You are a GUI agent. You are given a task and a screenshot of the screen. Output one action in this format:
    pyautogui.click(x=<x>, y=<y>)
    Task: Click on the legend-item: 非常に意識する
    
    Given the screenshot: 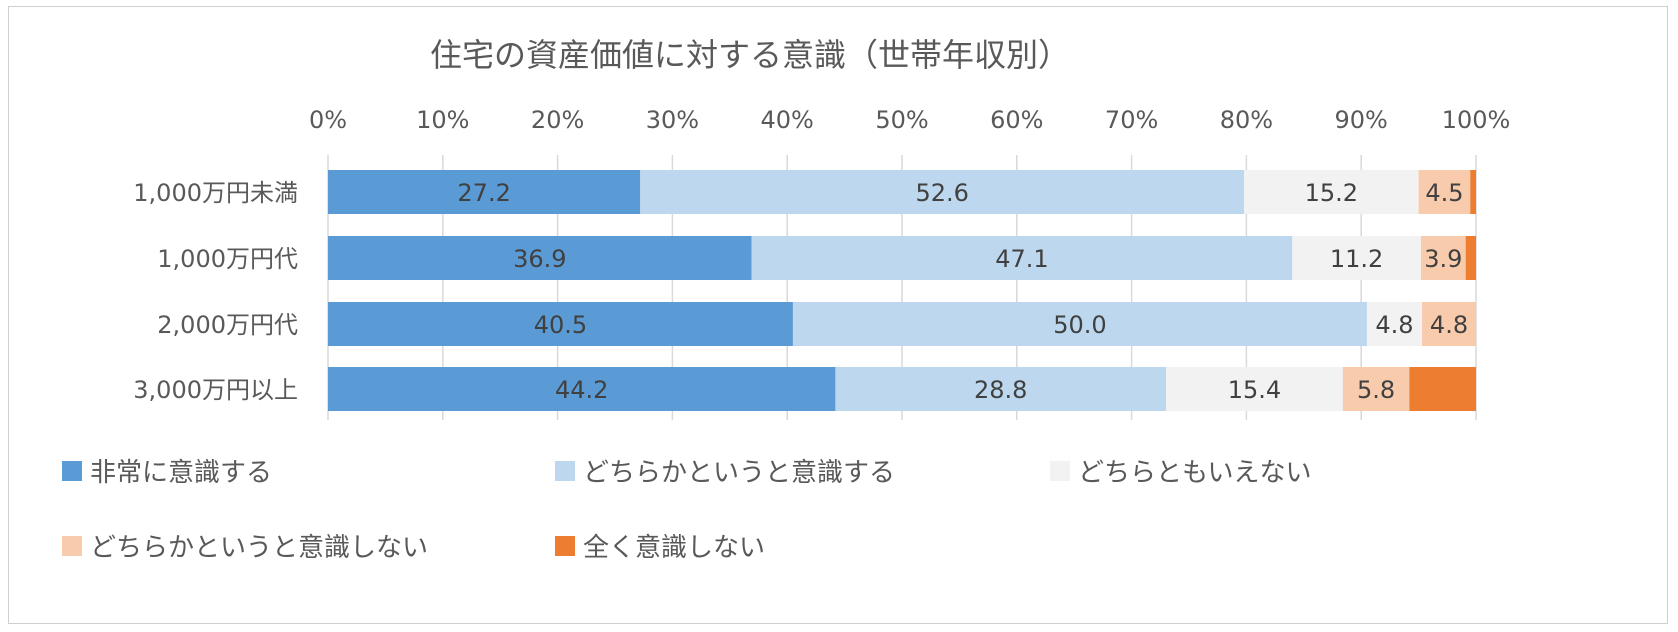 What is the action you would take?
    pyautogui.click(x=167, y=470)
    